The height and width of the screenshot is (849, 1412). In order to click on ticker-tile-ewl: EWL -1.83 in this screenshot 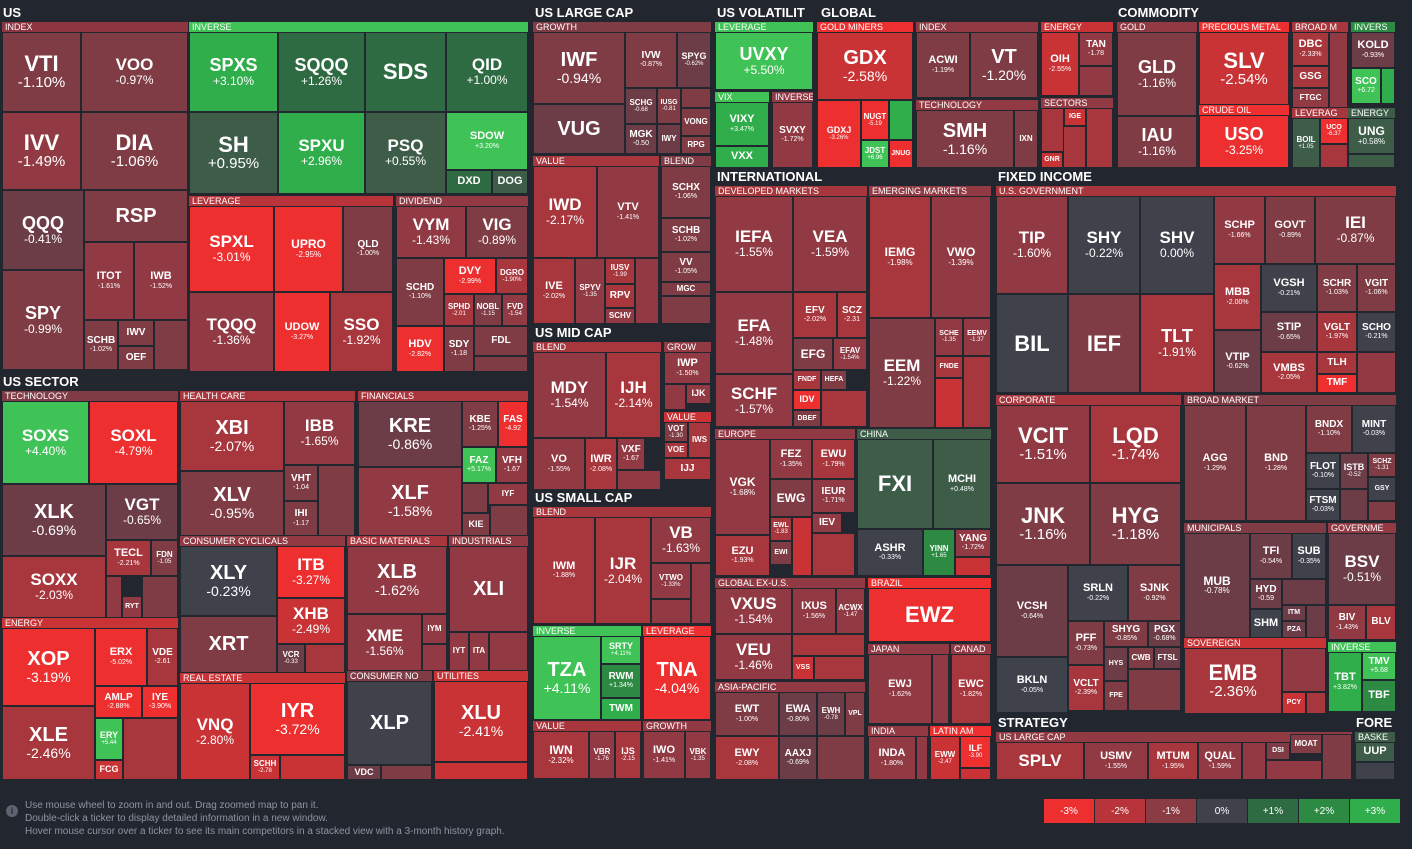, I will do `click(781, 529)`.